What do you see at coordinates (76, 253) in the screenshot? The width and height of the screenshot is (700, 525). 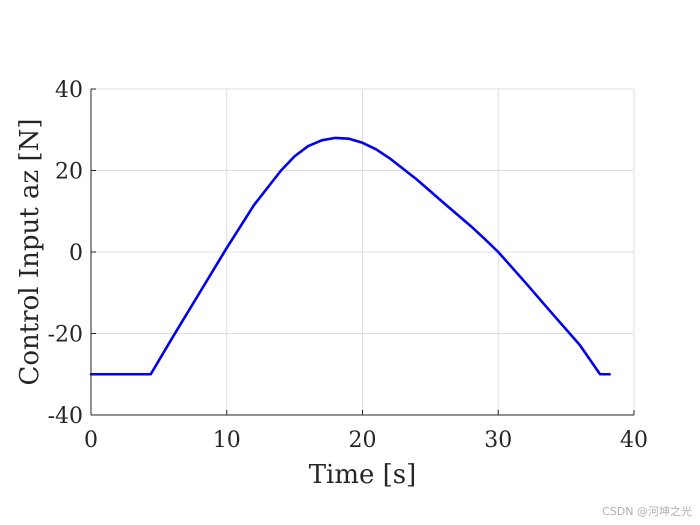 I see `y-tick-label: 0` at bounding box center [76, 253].